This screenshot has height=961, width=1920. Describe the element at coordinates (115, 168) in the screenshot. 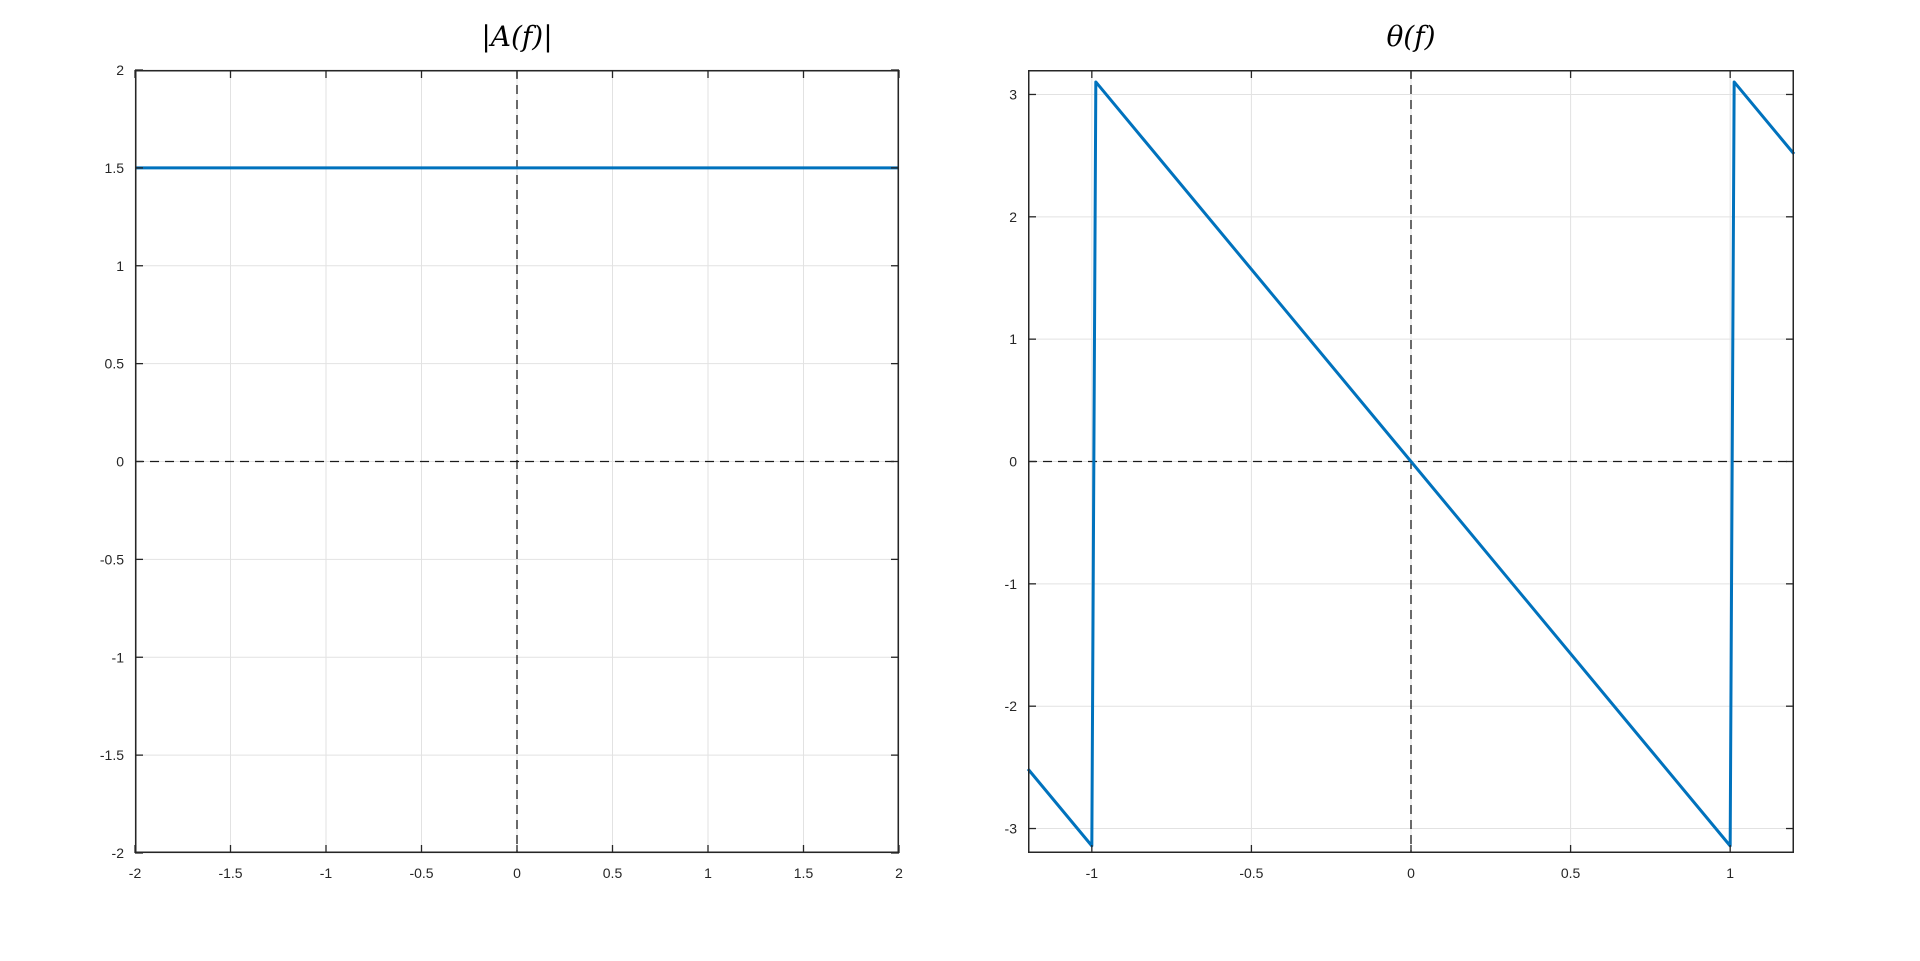

I see `y-tick-label: 1.5` at that location.